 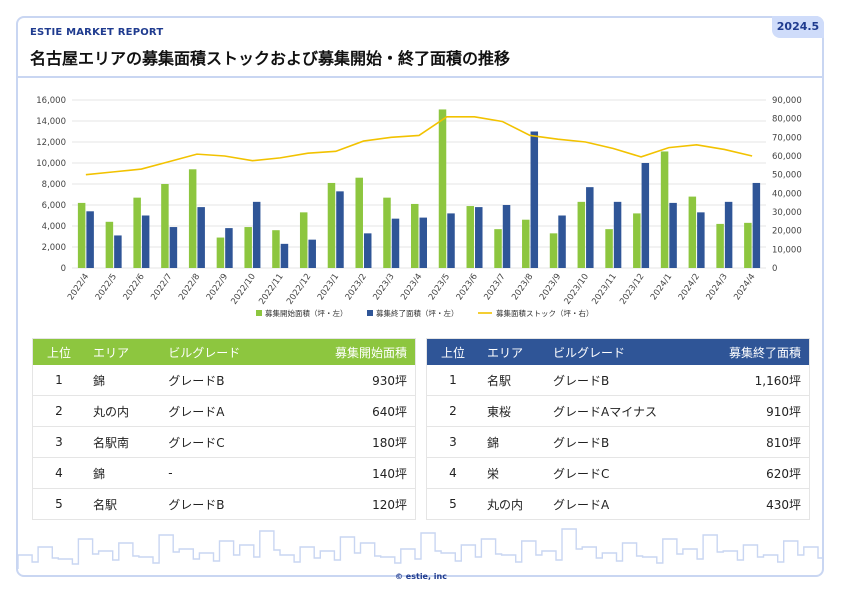 What do you see at coordinates (618, 442) in the screenshot?
I see `table-row: 3 錦グレードB 810坪` at bounding box center [618, 442].